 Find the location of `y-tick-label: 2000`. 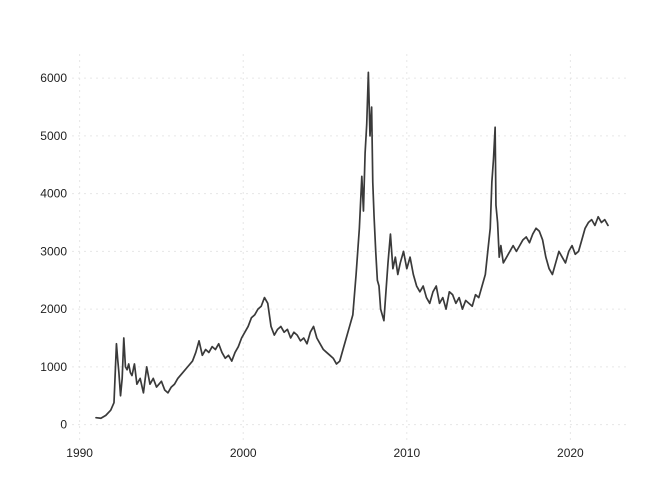

y-tick-label: 2000 is located at coordinates (53, 309).